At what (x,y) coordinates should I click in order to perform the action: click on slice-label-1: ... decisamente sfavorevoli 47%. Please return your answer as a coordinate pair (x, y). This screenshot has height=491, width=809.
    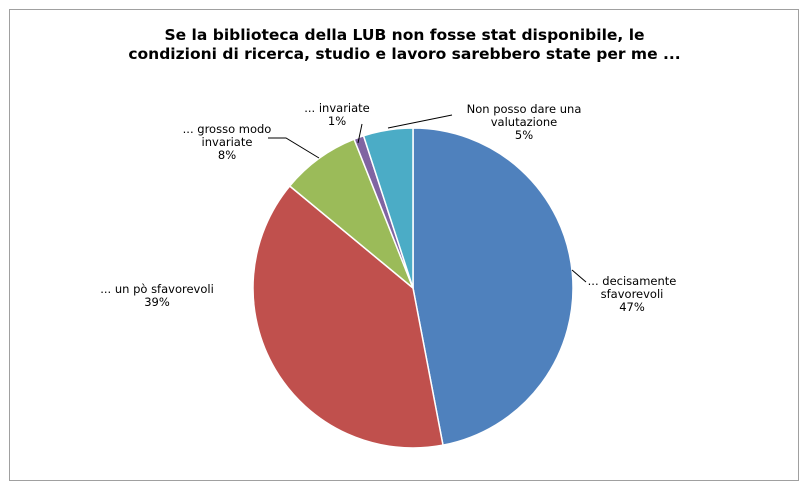
    Looking at the image, I should click on (632, 294).